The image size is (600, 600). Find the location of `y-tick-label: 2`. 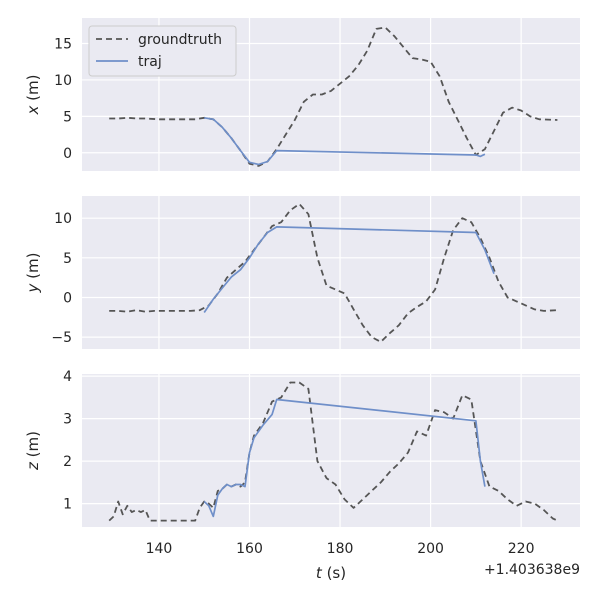

y-tick-label: 2 is located at coordinates (67, 462).